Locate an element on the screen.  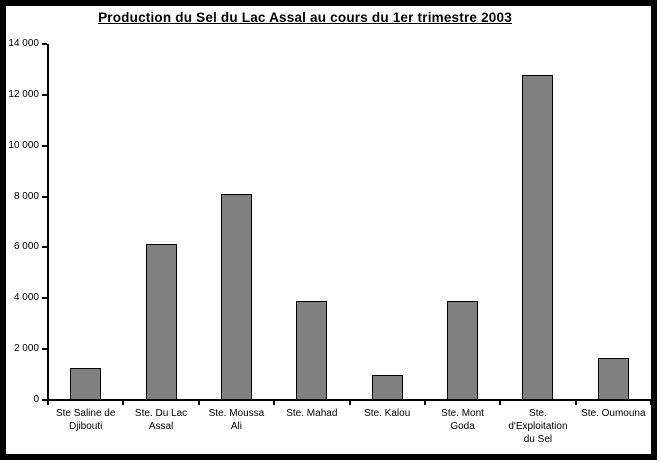
category-label-line: Assal is located at coordinates (161, 426).